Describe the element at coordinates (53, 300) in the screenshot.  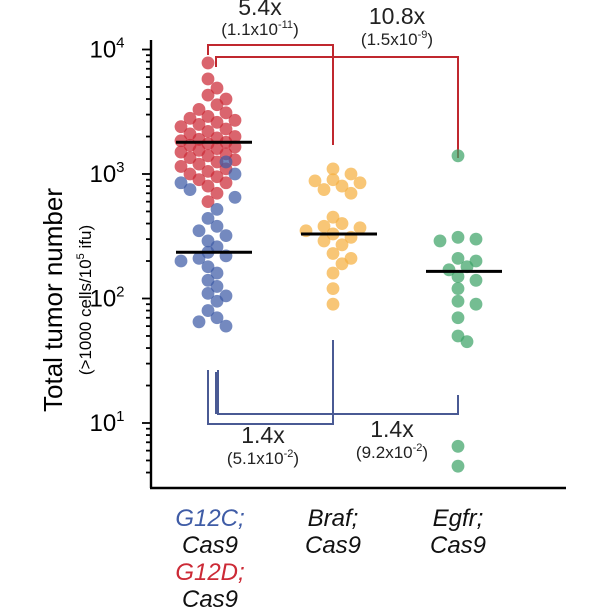
I see `y-axis-label: Total tumor number` at that location.